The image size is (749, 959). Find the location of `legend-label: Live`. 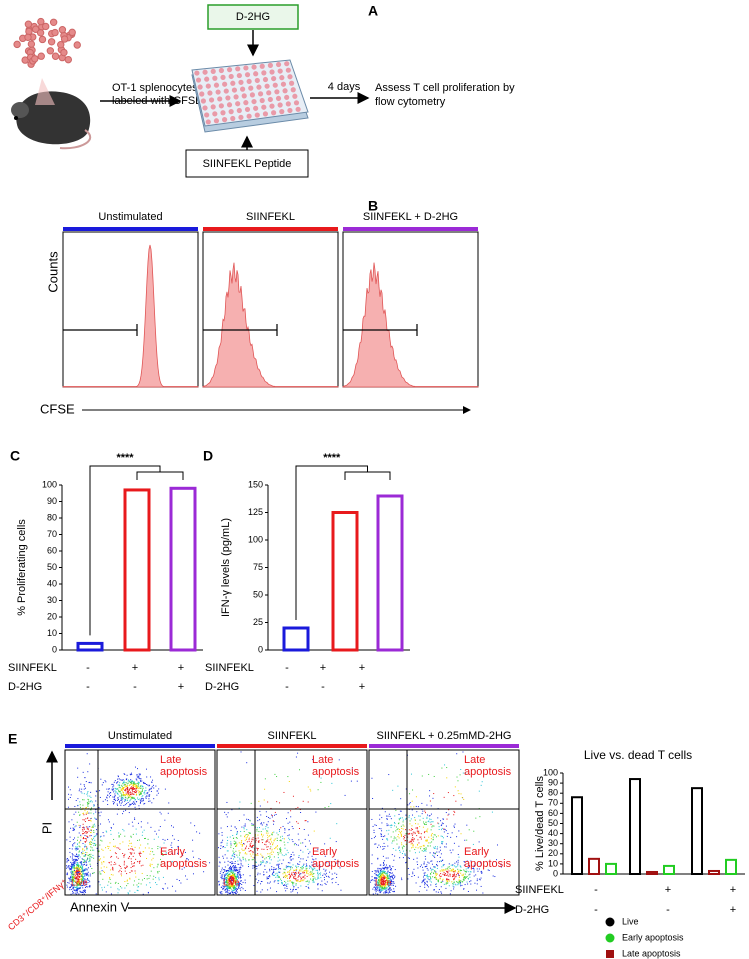

legend-label: Live is located at coordinates (630, 921).